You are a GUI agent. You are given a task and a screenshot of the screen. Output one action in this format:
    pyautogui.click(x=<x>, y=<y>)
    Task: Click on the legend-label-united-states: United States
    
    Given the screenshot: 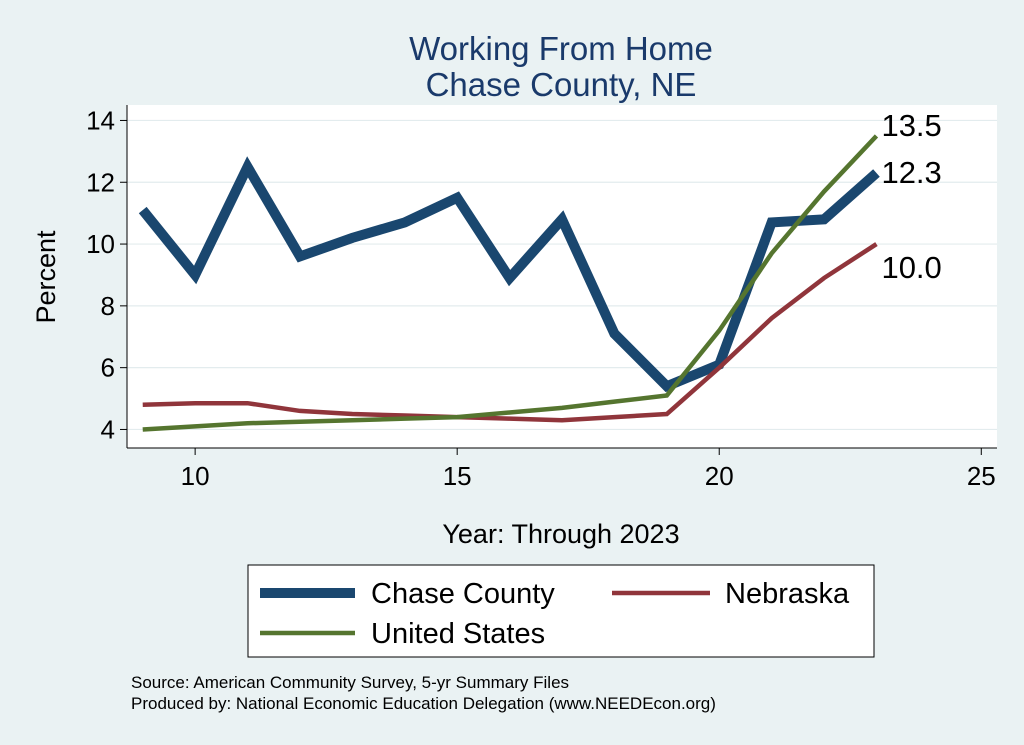 What is the action you would take?
    pyautogui.click(x=458, y=634)
    